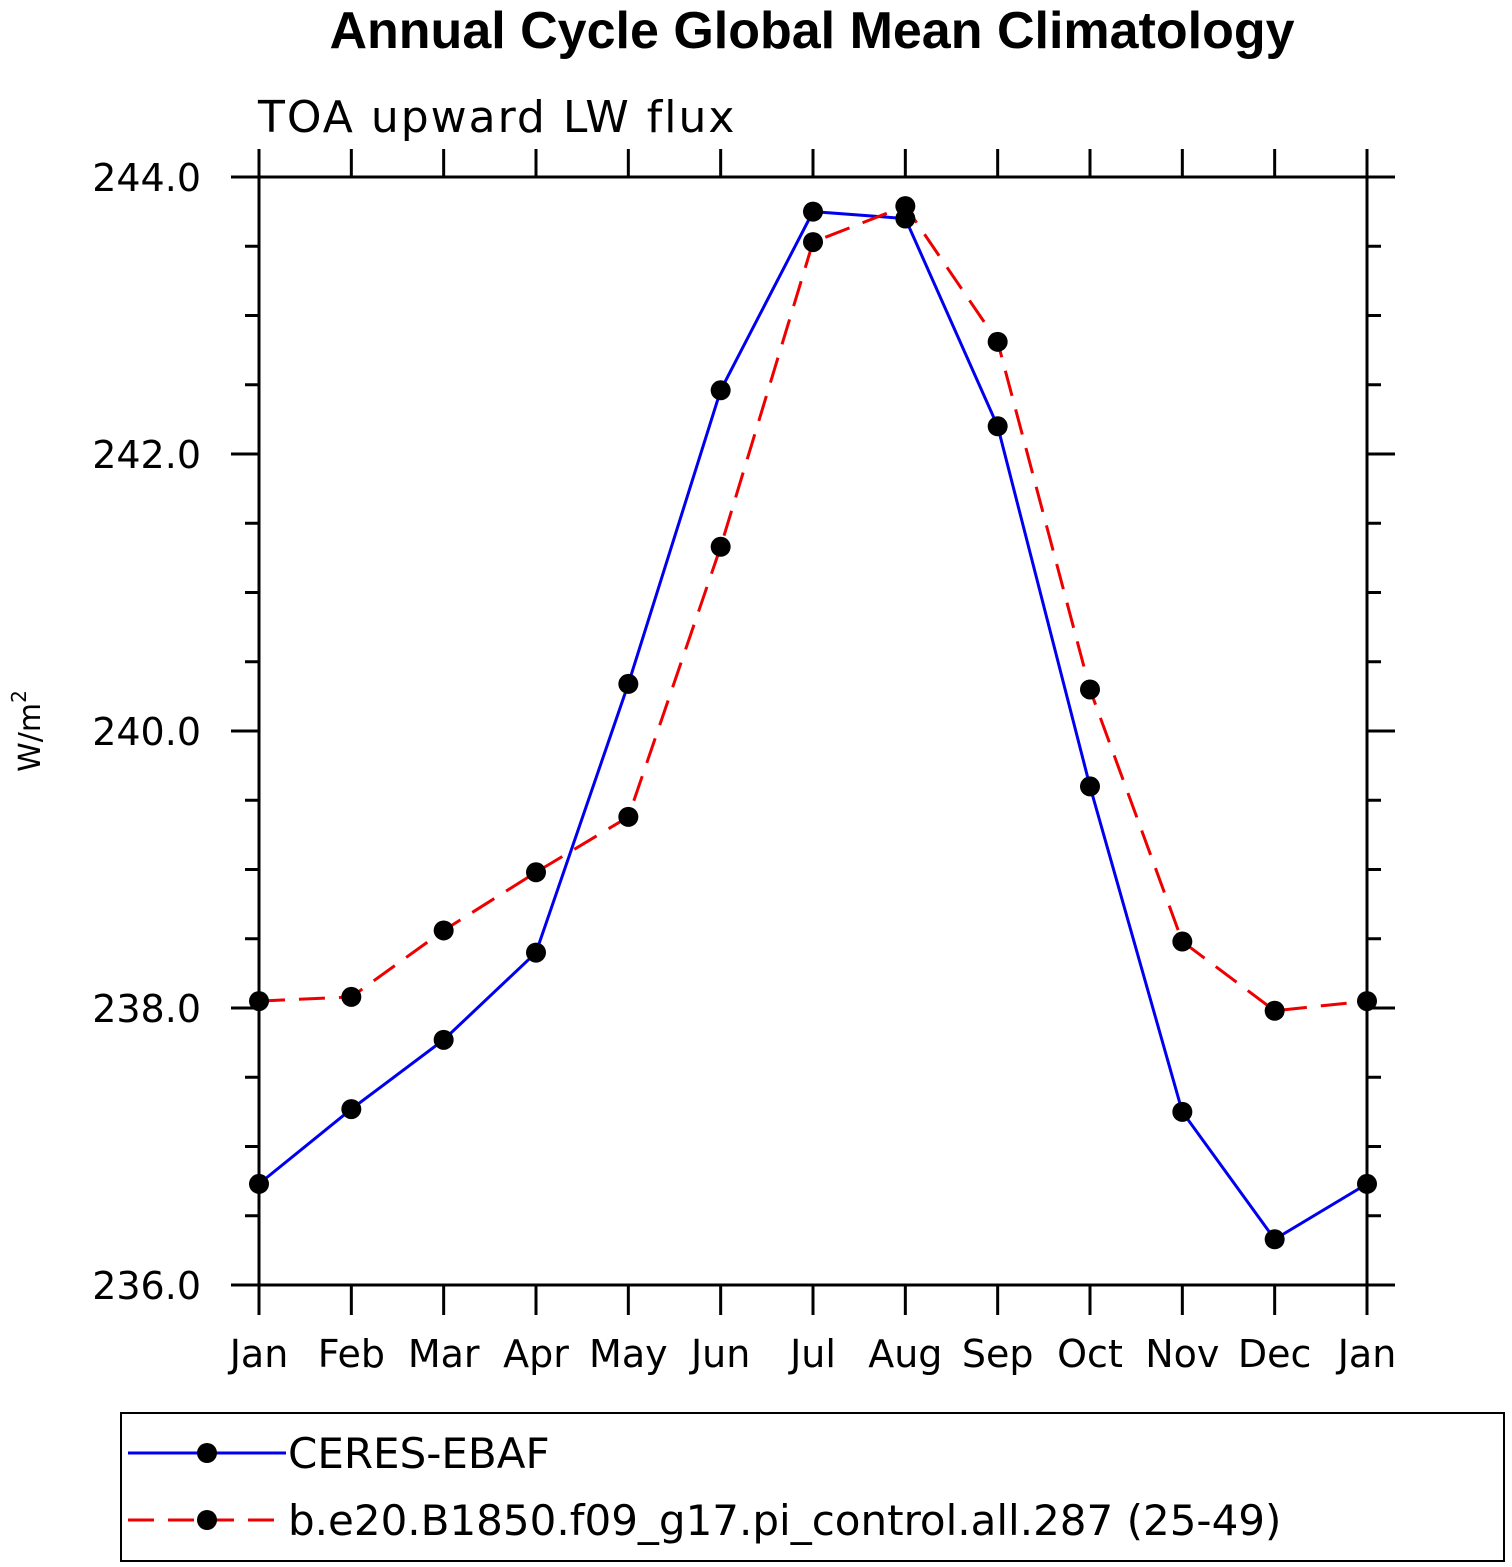  Describe the element at coordinates (811, 31) in the screenshot. I see `chart-title: Annual Cycle Global Mean Climatology` at that location.